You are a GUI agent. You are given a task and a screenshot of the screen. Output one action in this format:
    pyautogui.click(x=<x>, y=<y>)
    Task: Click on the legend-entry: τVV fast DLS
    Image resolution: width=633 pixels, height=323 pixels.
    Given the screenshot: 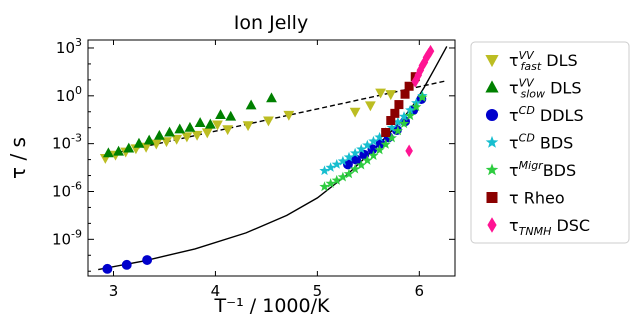 What is the action you would take?
    pyautogui.click(x=543, y=61)
    